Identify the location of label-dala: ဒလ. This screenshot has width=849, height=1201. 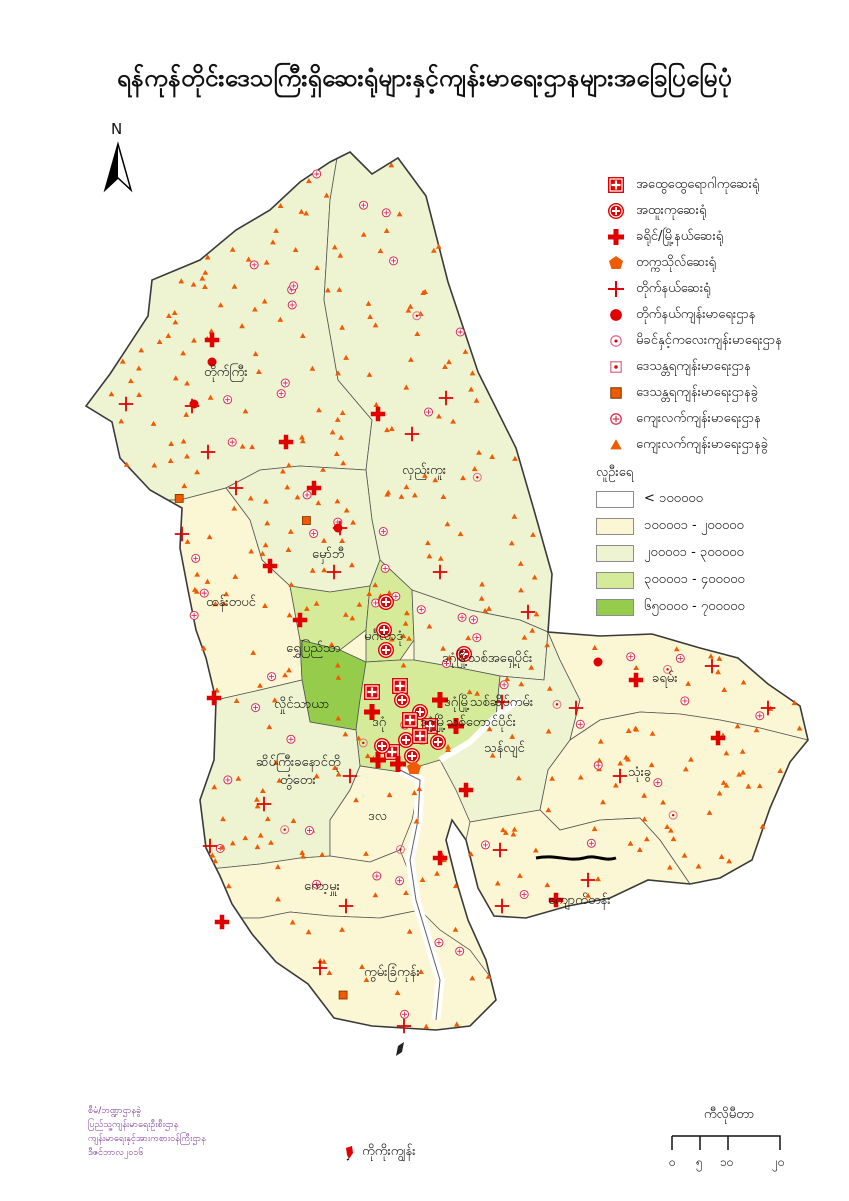
(377, 816).